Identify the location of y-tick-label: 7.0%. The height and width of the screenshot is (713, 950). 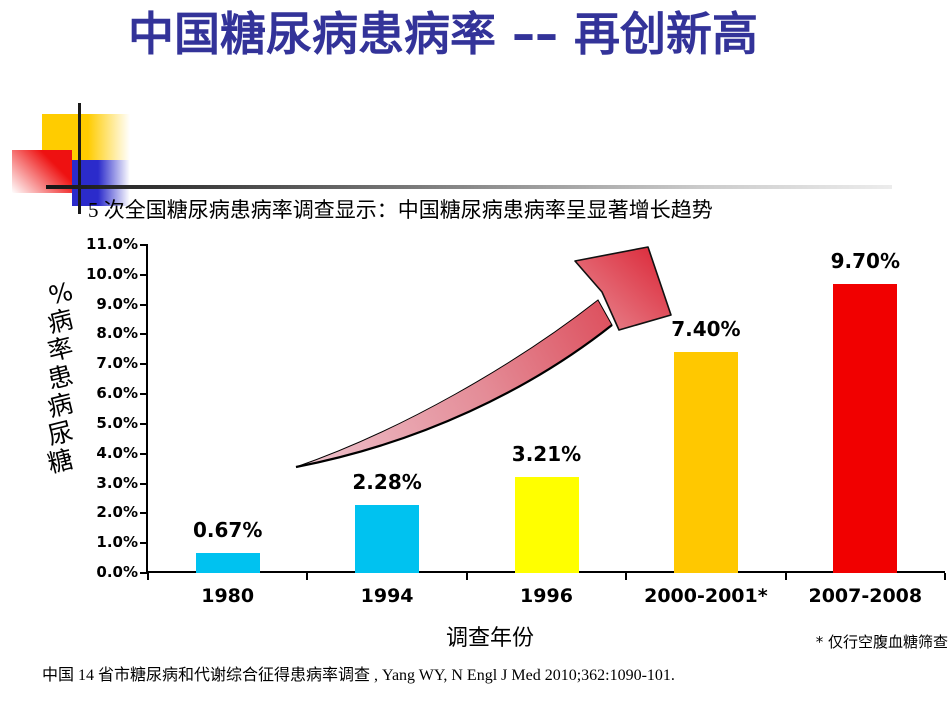
(117, 363).